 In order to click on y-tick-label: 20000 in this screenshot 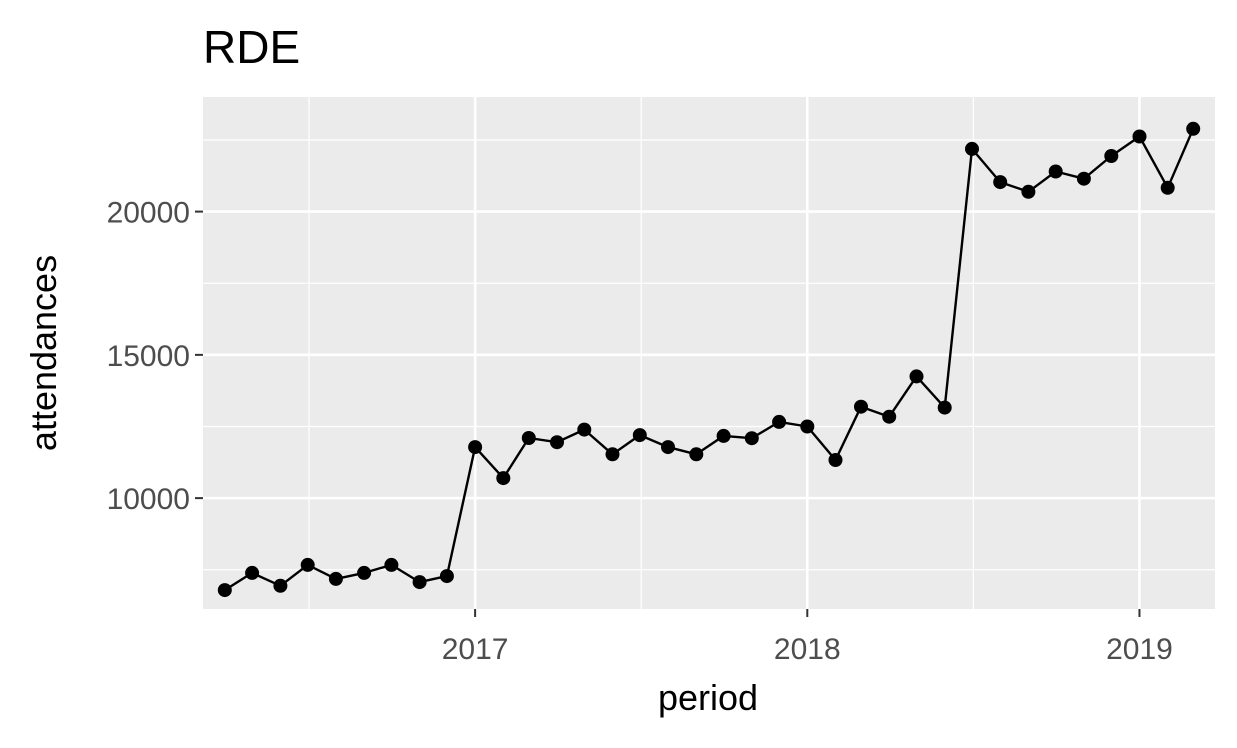, I will do `click(148, 213)`.